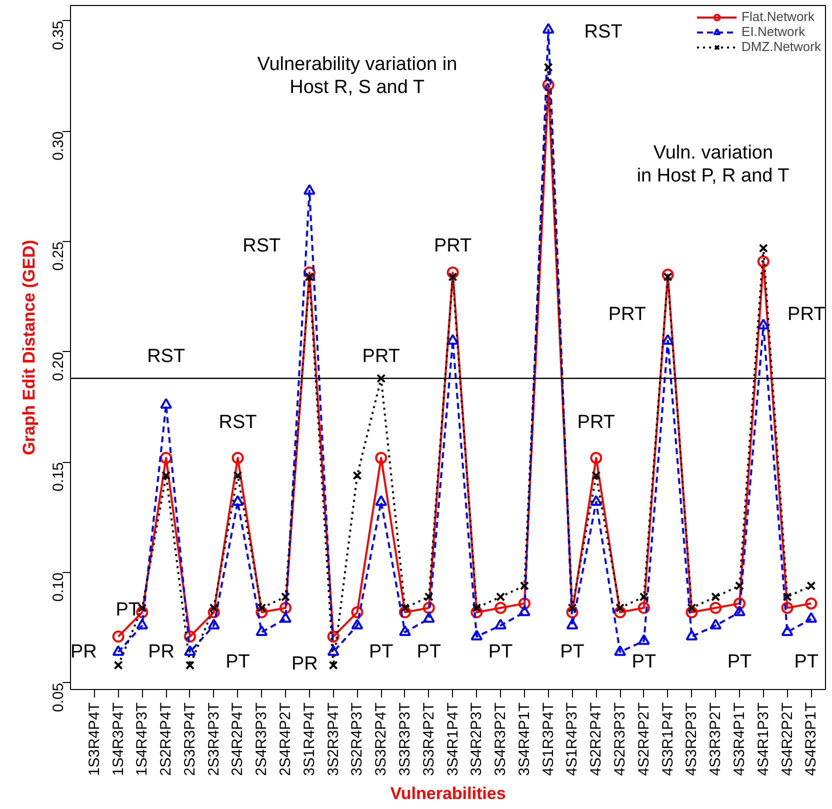 The width and height of the screenshot is (832, 809). Describe the element at coordinates (572, 739) in the screenshot. I see `x-tick-label: 4S1R4P3T` at that location.